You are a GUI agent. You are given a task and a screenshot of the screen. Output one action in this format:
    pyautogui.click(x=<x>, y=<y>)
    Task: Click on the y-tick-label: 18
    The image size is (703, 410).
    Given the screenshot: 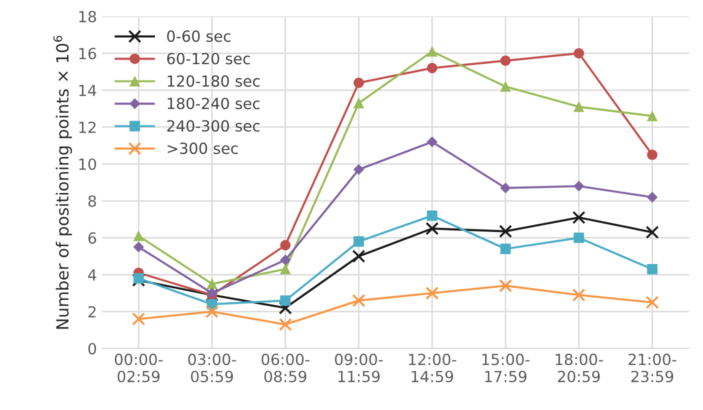 What is the action you would take?
    pyautogui.click(x=87, y=16)
    